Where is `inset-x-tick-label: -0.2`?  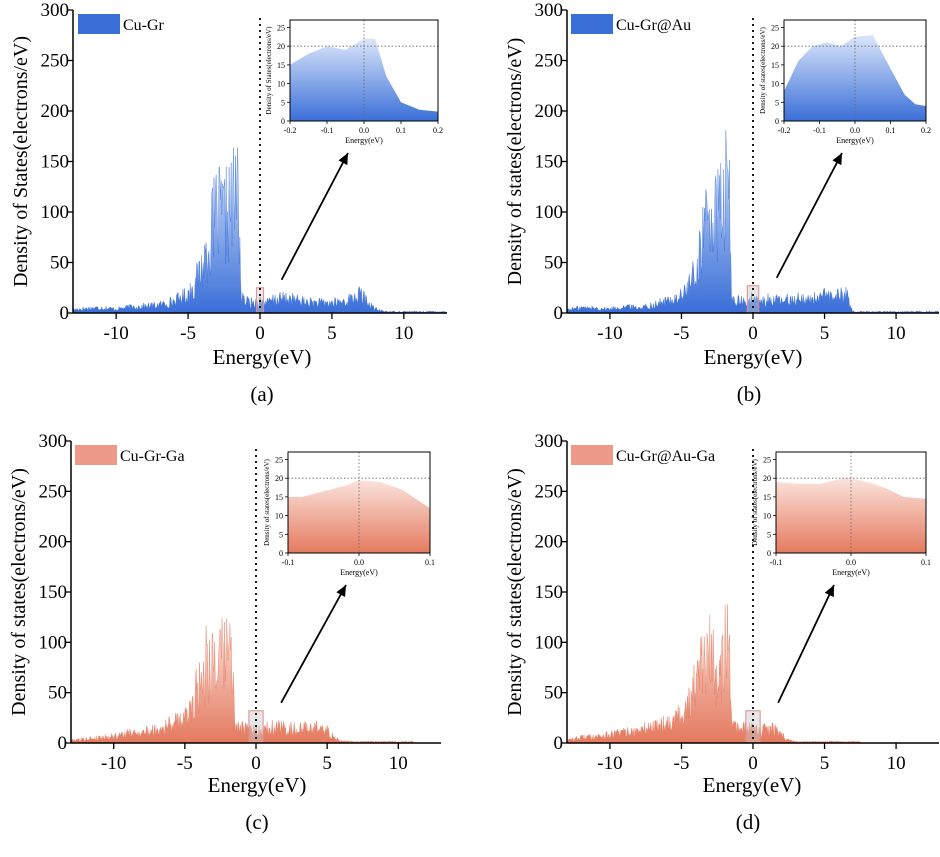
inset-x-tick-label: -0.2 is located at coordinates (290, 130).